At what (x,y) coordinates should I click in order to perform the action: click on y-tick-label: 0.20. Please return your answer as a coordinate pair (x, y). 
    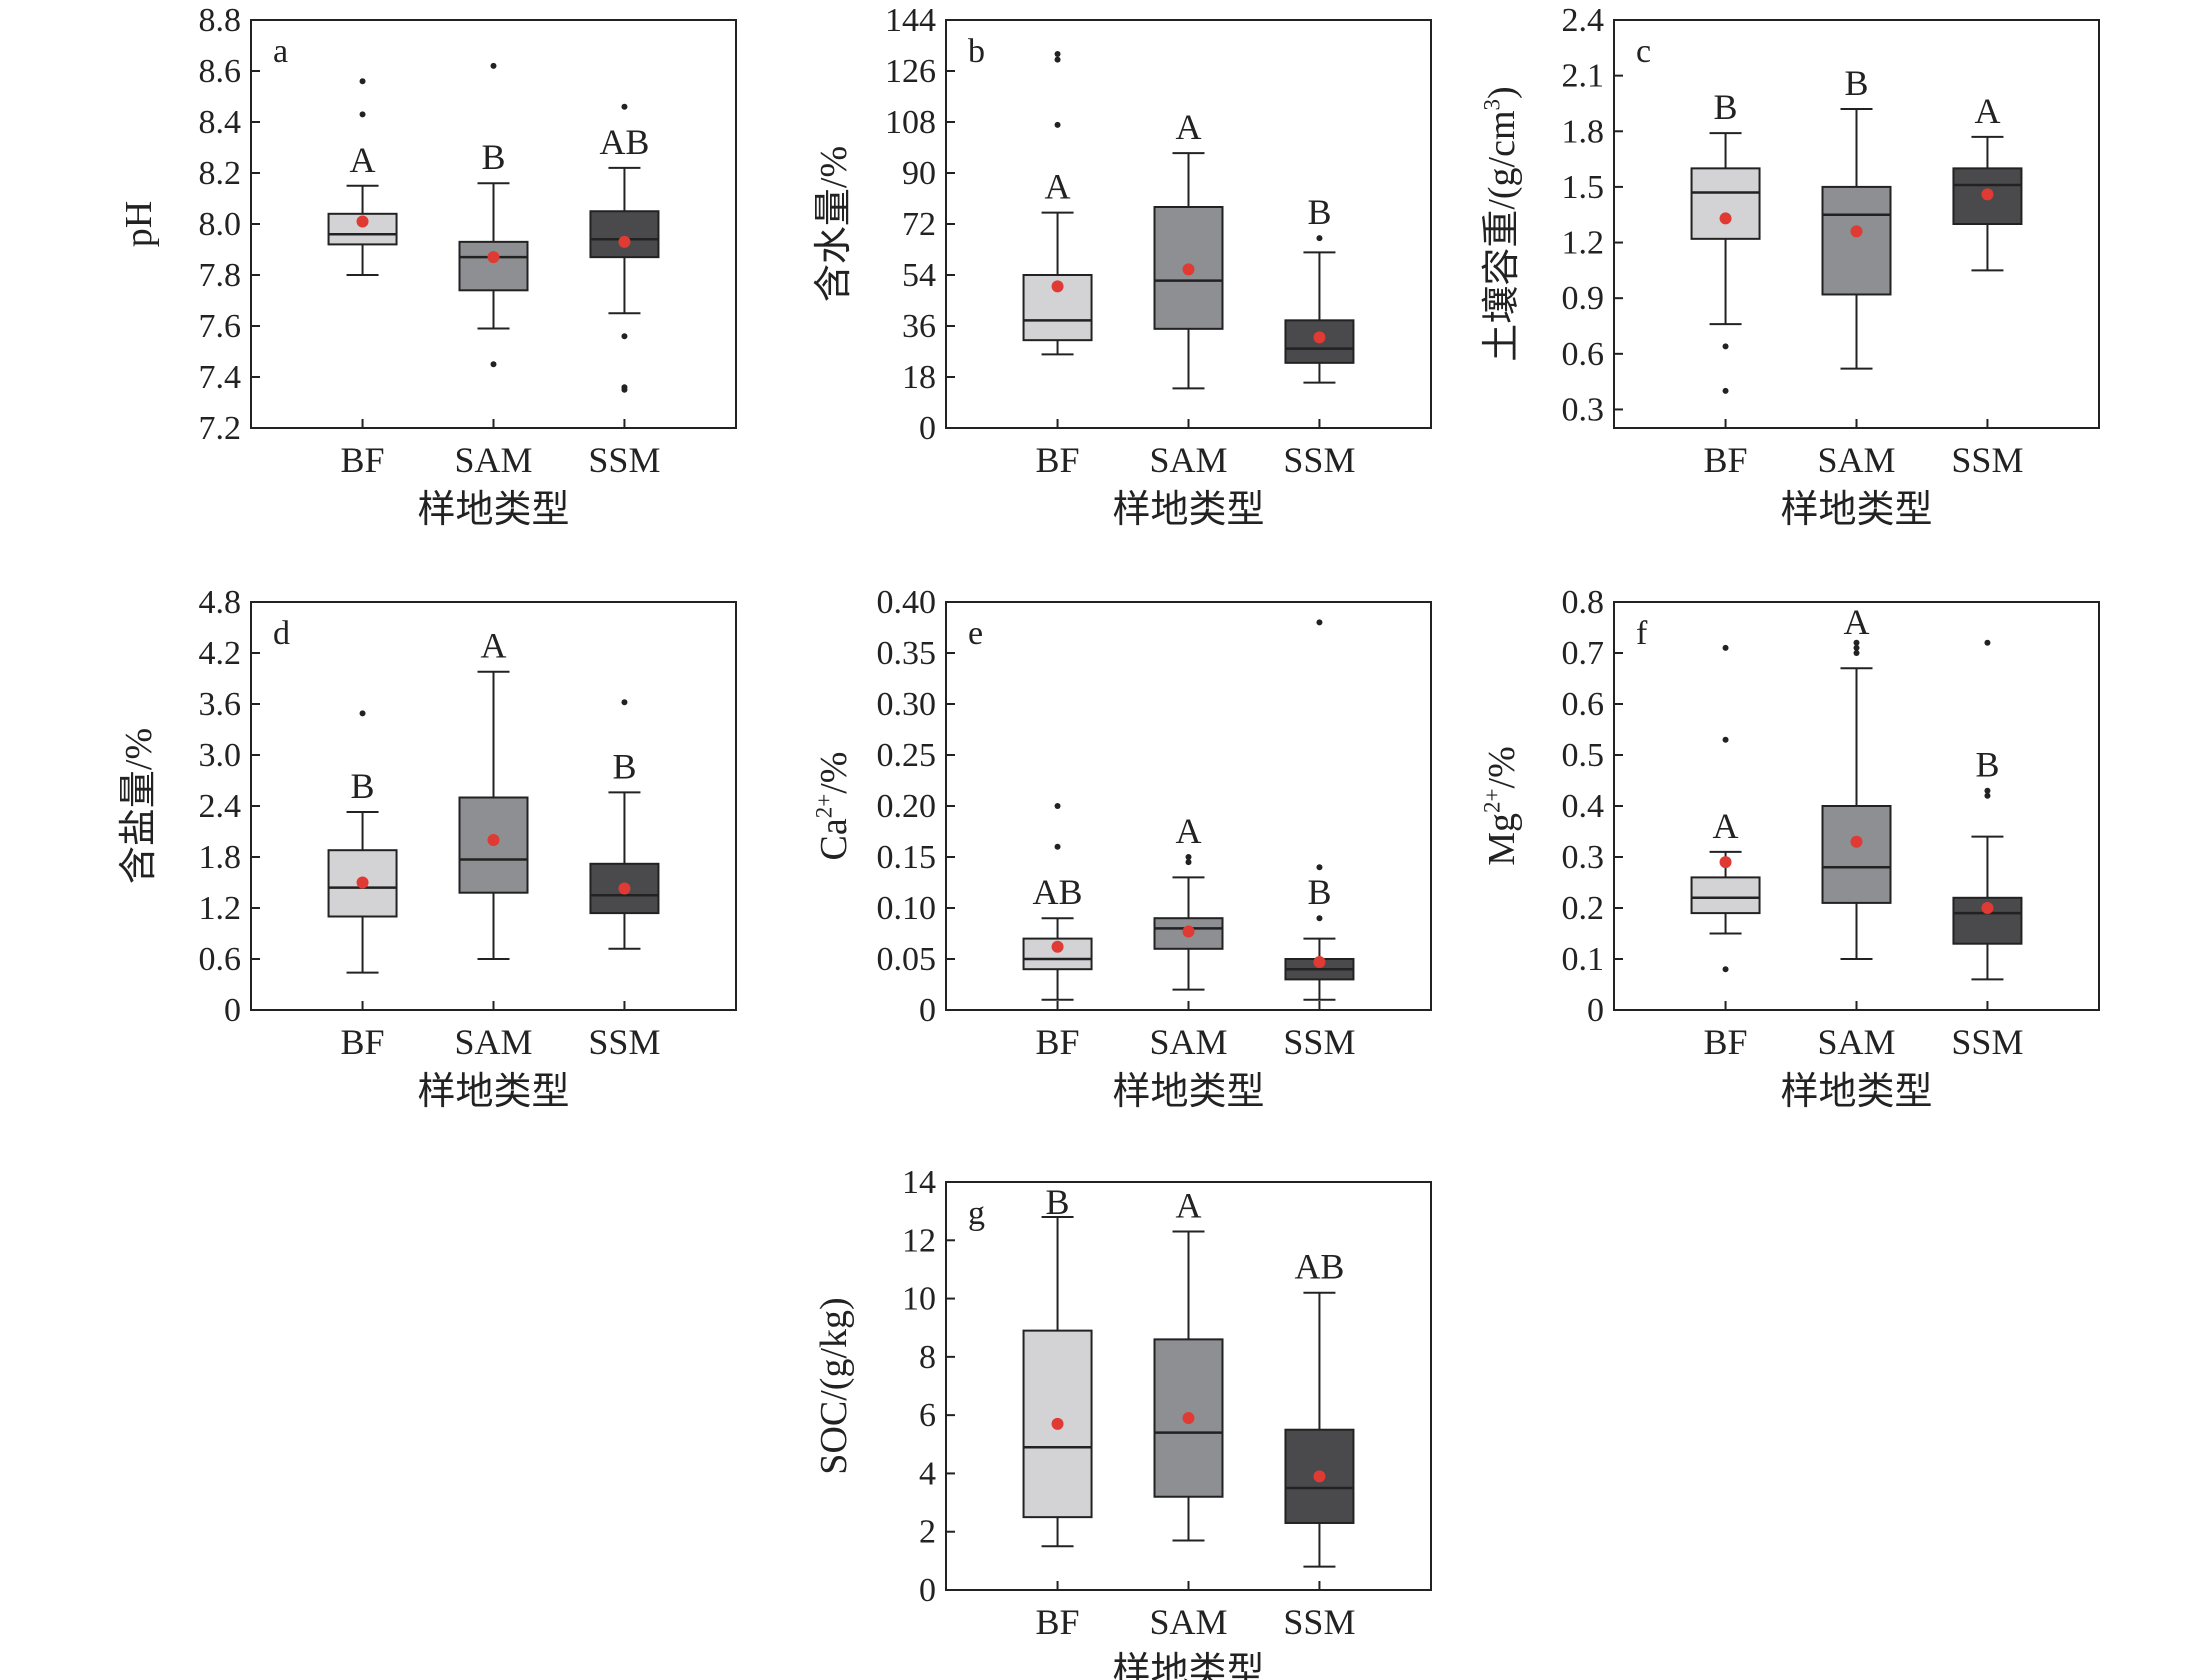
    Looking at the image, I should click on (907, 806).